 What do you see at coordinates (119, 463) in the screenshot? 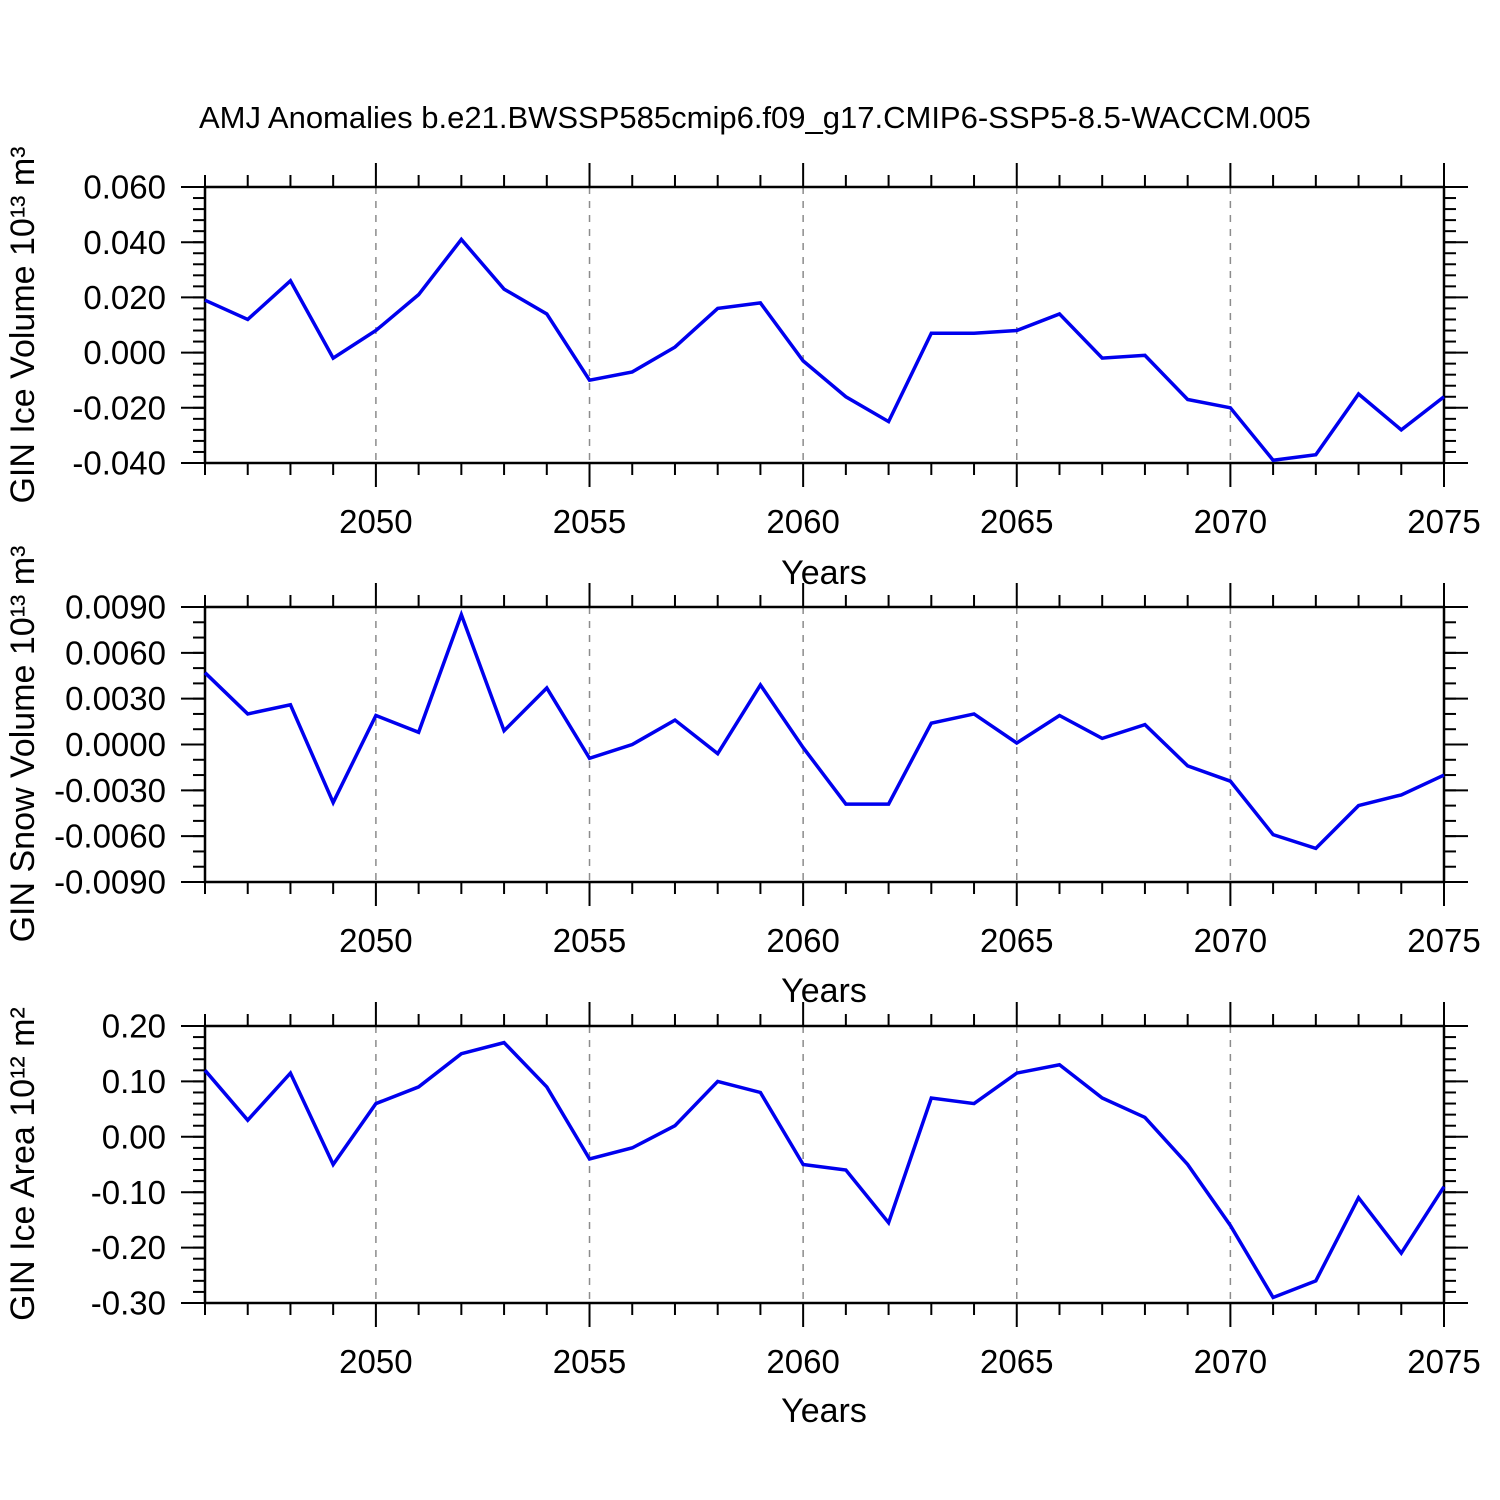
I see `y-tick-label: -0.040` at bounding box center [119, 463].